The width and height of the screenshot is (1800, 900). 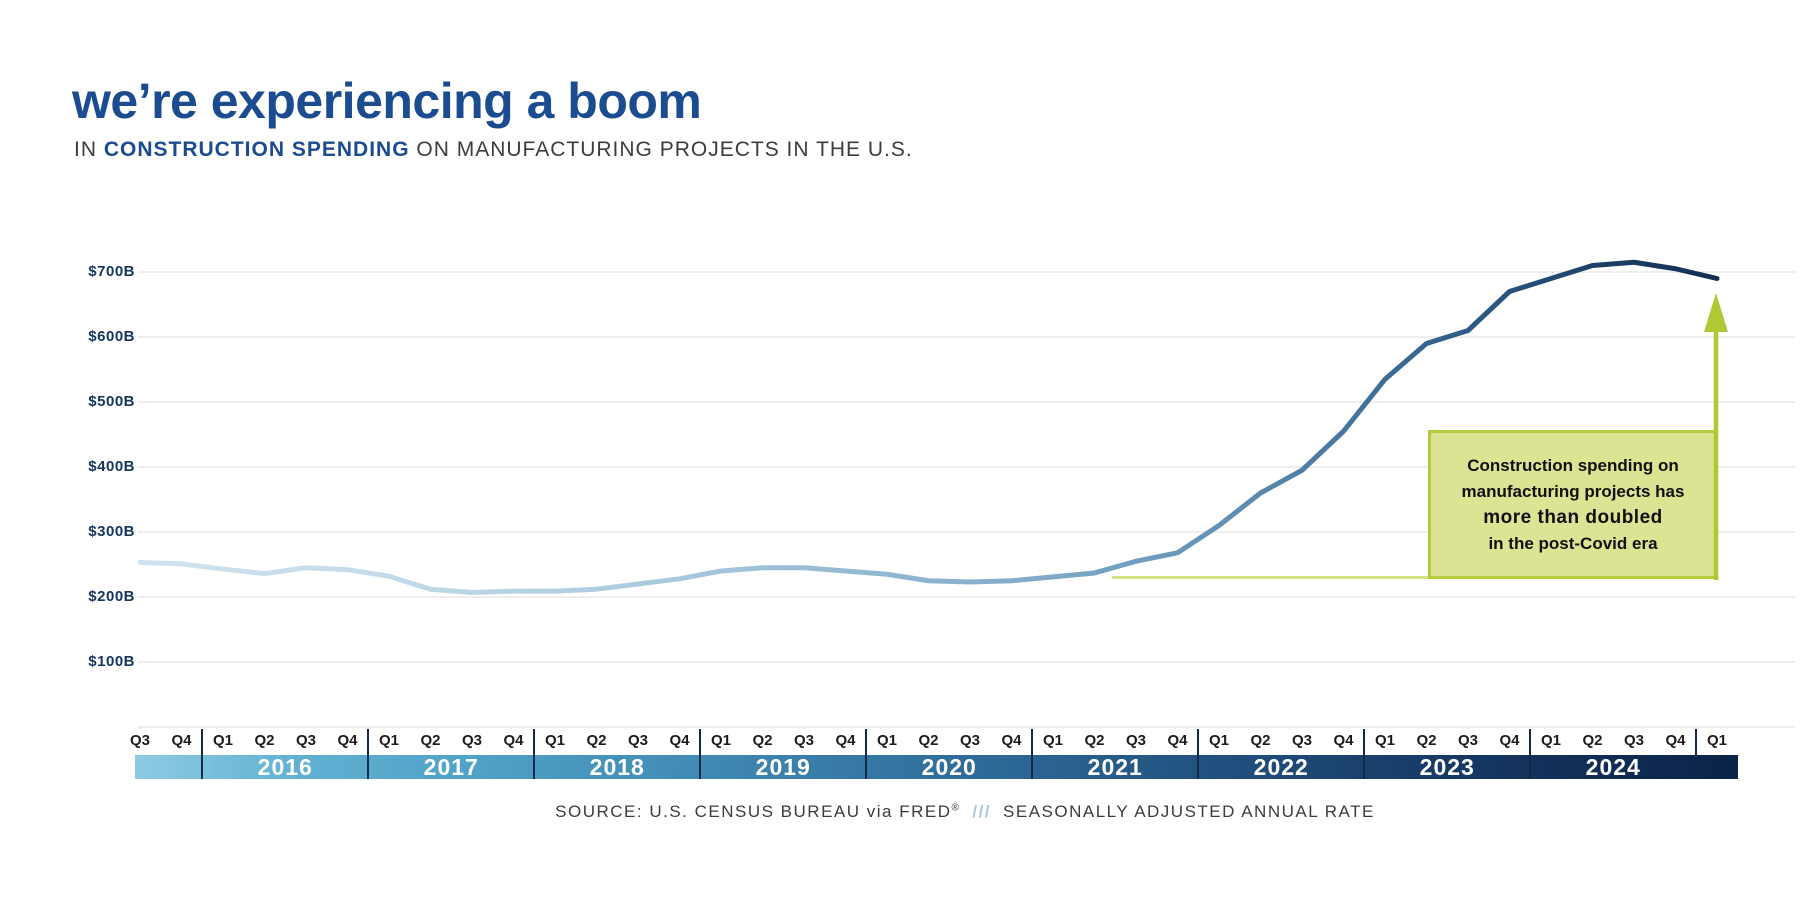 I want to click on page-title: we’re experiencing a boom, so click(x=387, y=101).